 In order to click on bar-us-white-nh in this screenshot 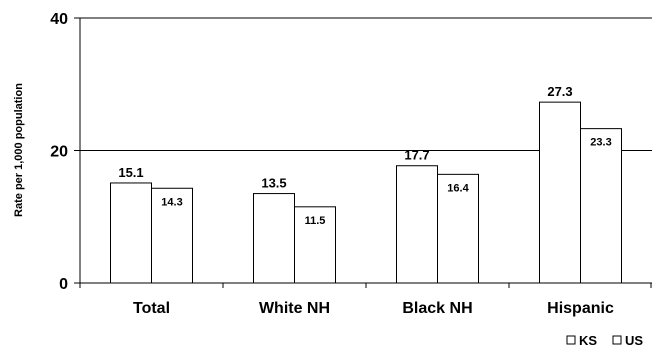, I will do `click(315, 245)`.